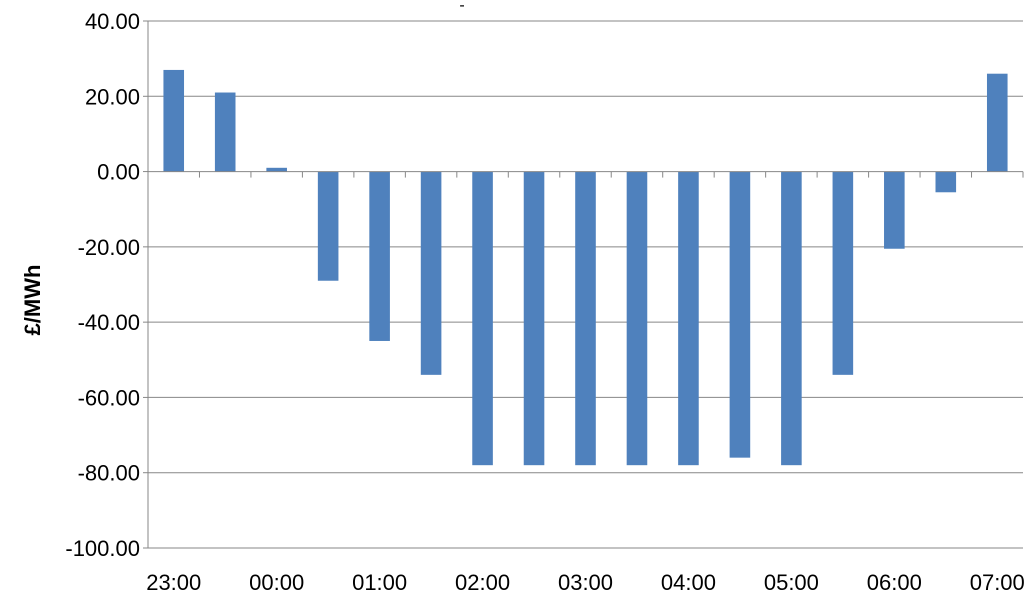 The height and width of the screenshot is (610, 1035). I want to click on x-tick-label: 07:00, so click(997, 582).